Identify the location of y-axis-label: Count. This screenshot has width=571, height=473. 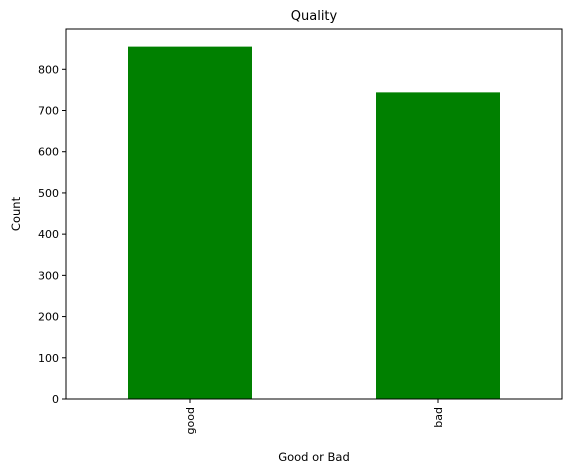
(16, 213).